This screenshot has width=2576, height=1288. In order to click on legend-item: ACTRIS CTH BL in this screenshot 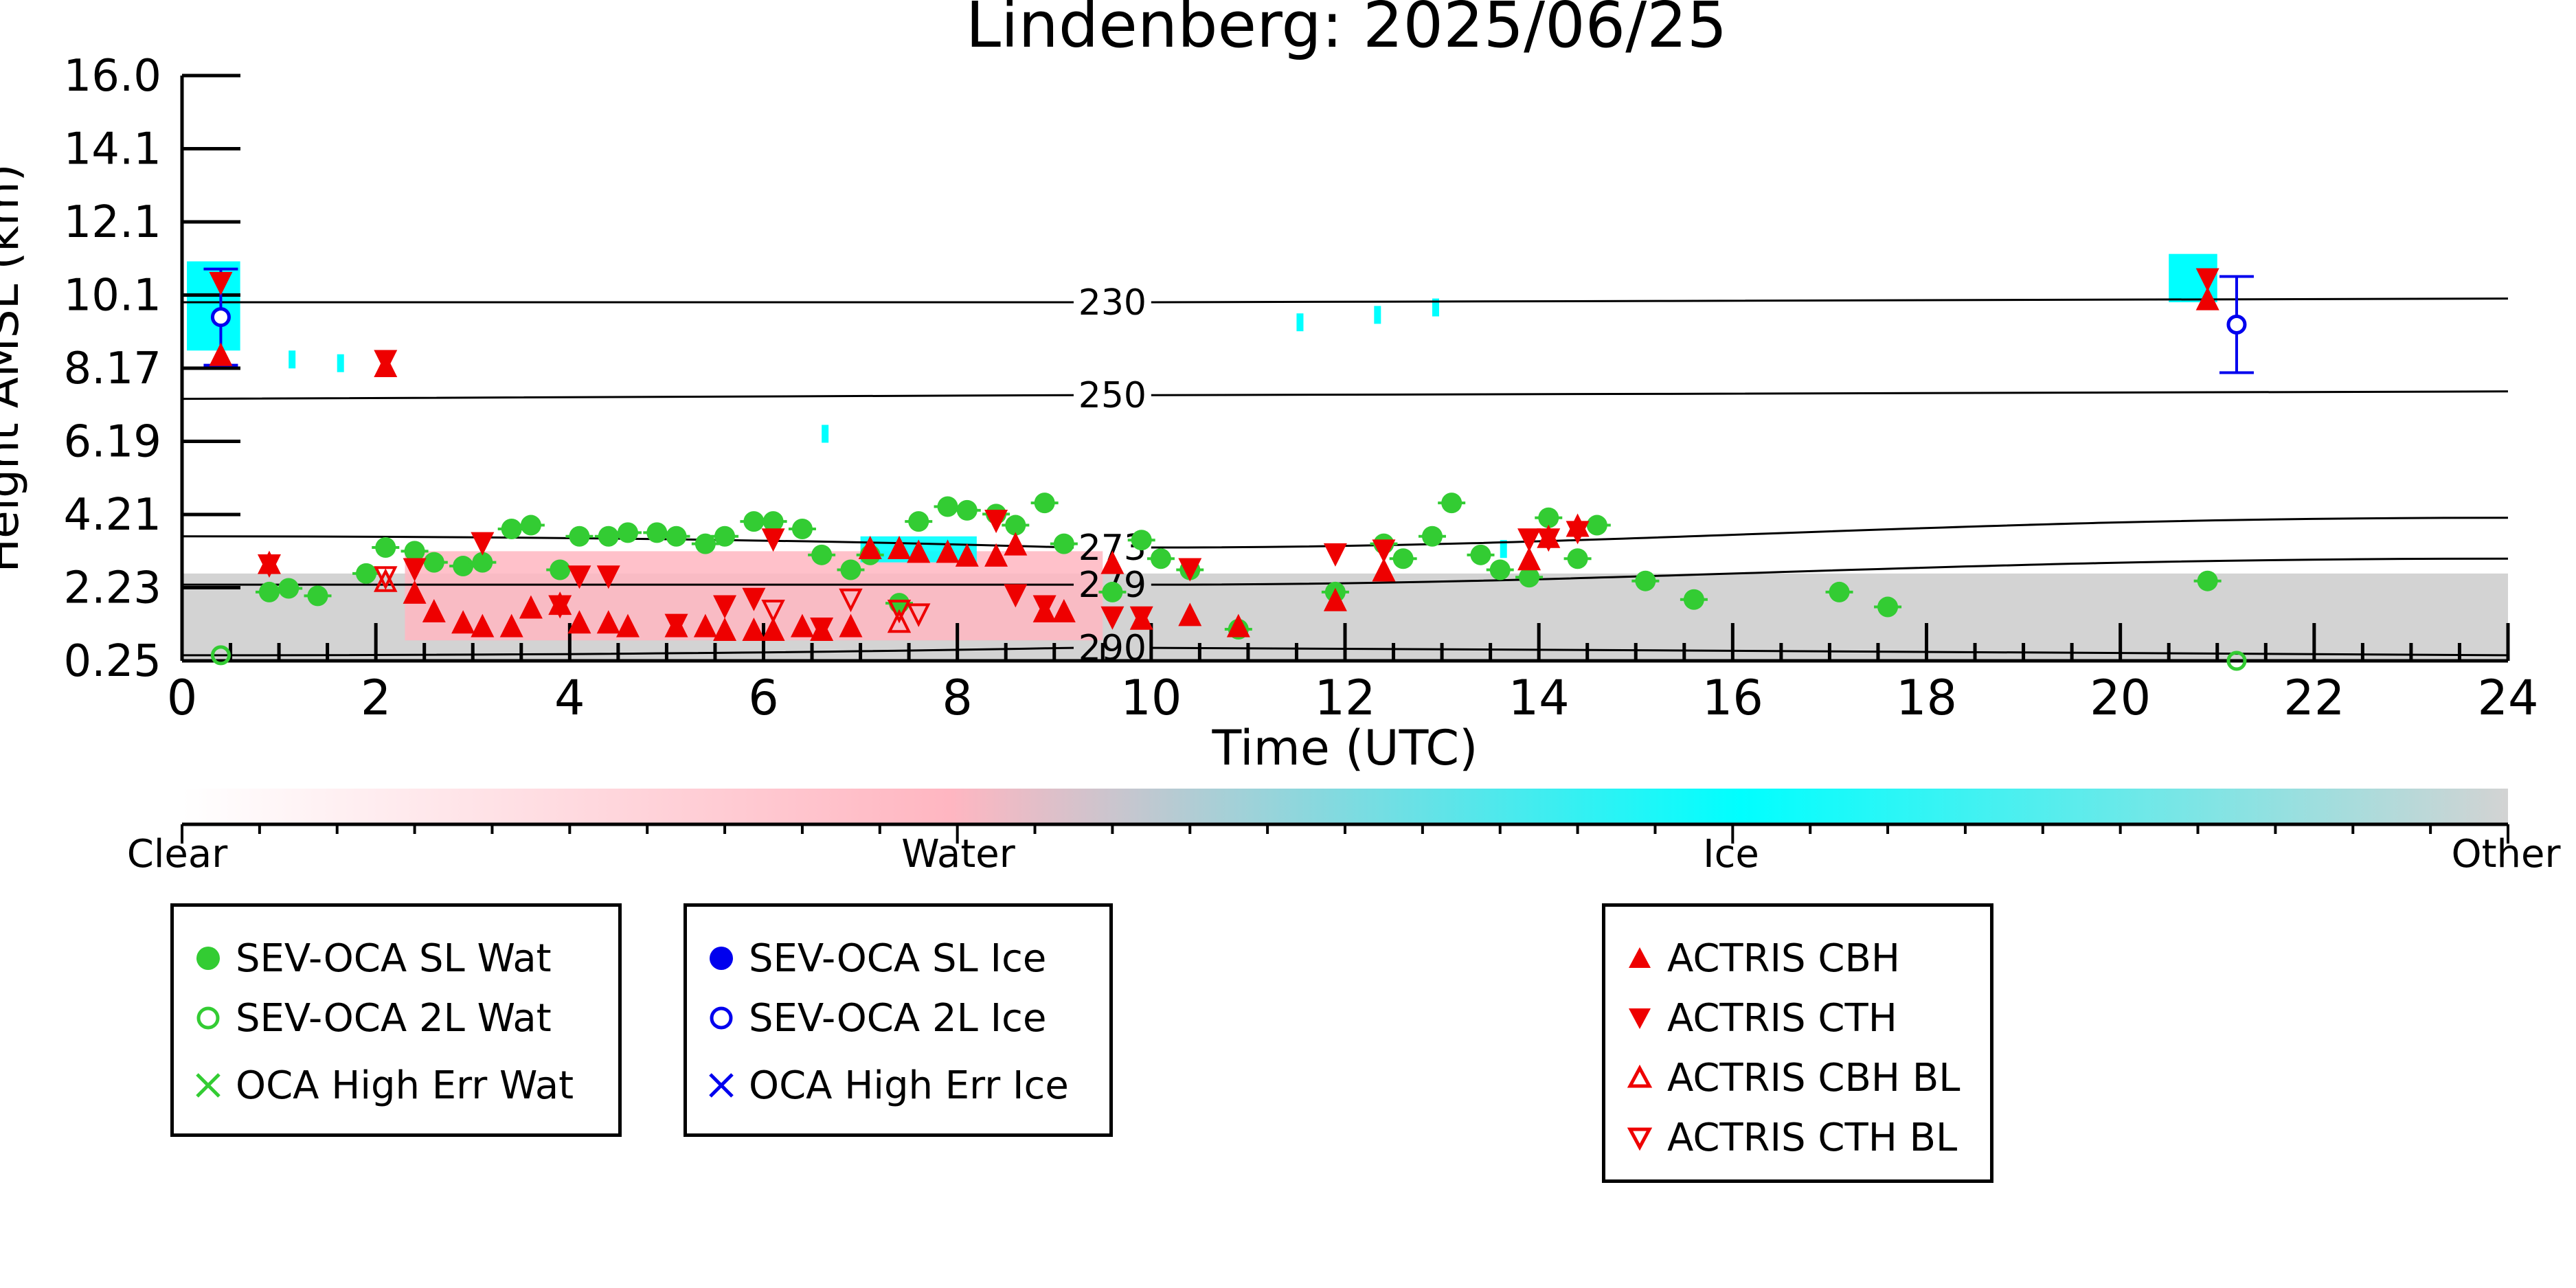, I will do `click(1788, 1137)`.